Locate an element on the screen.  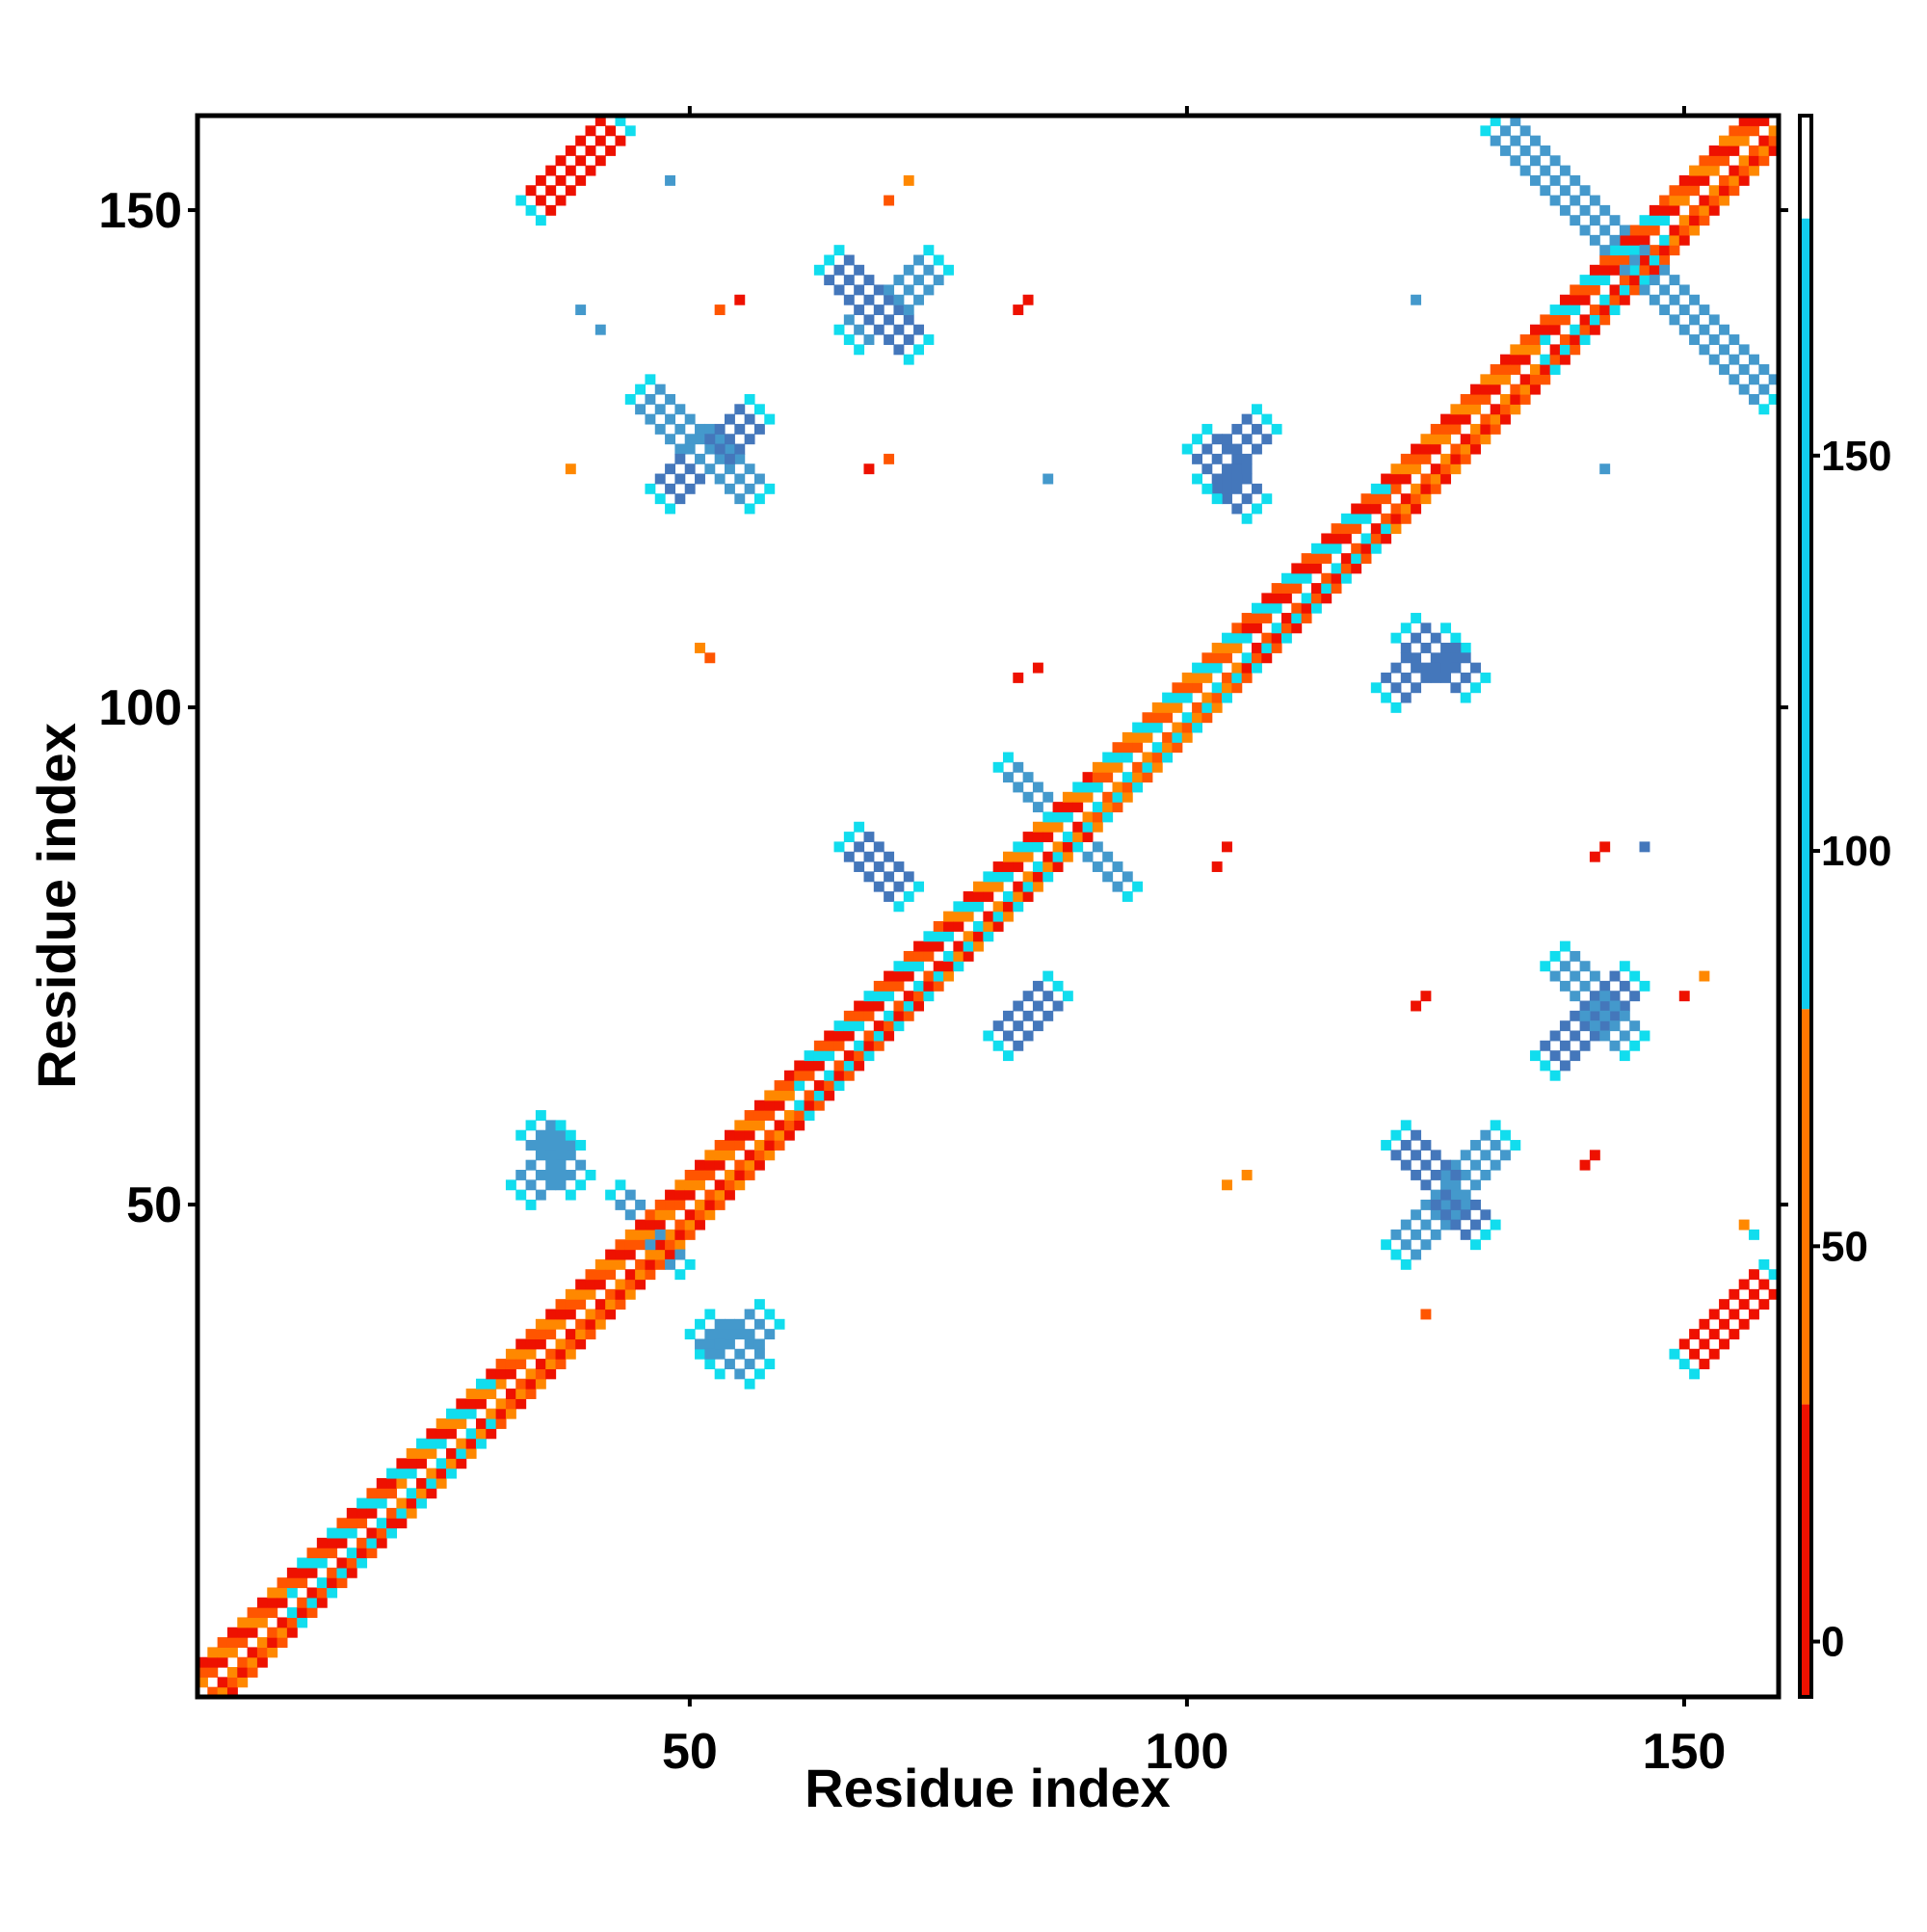
x-tick-label: 50 is located at coordinates (690, 1752).